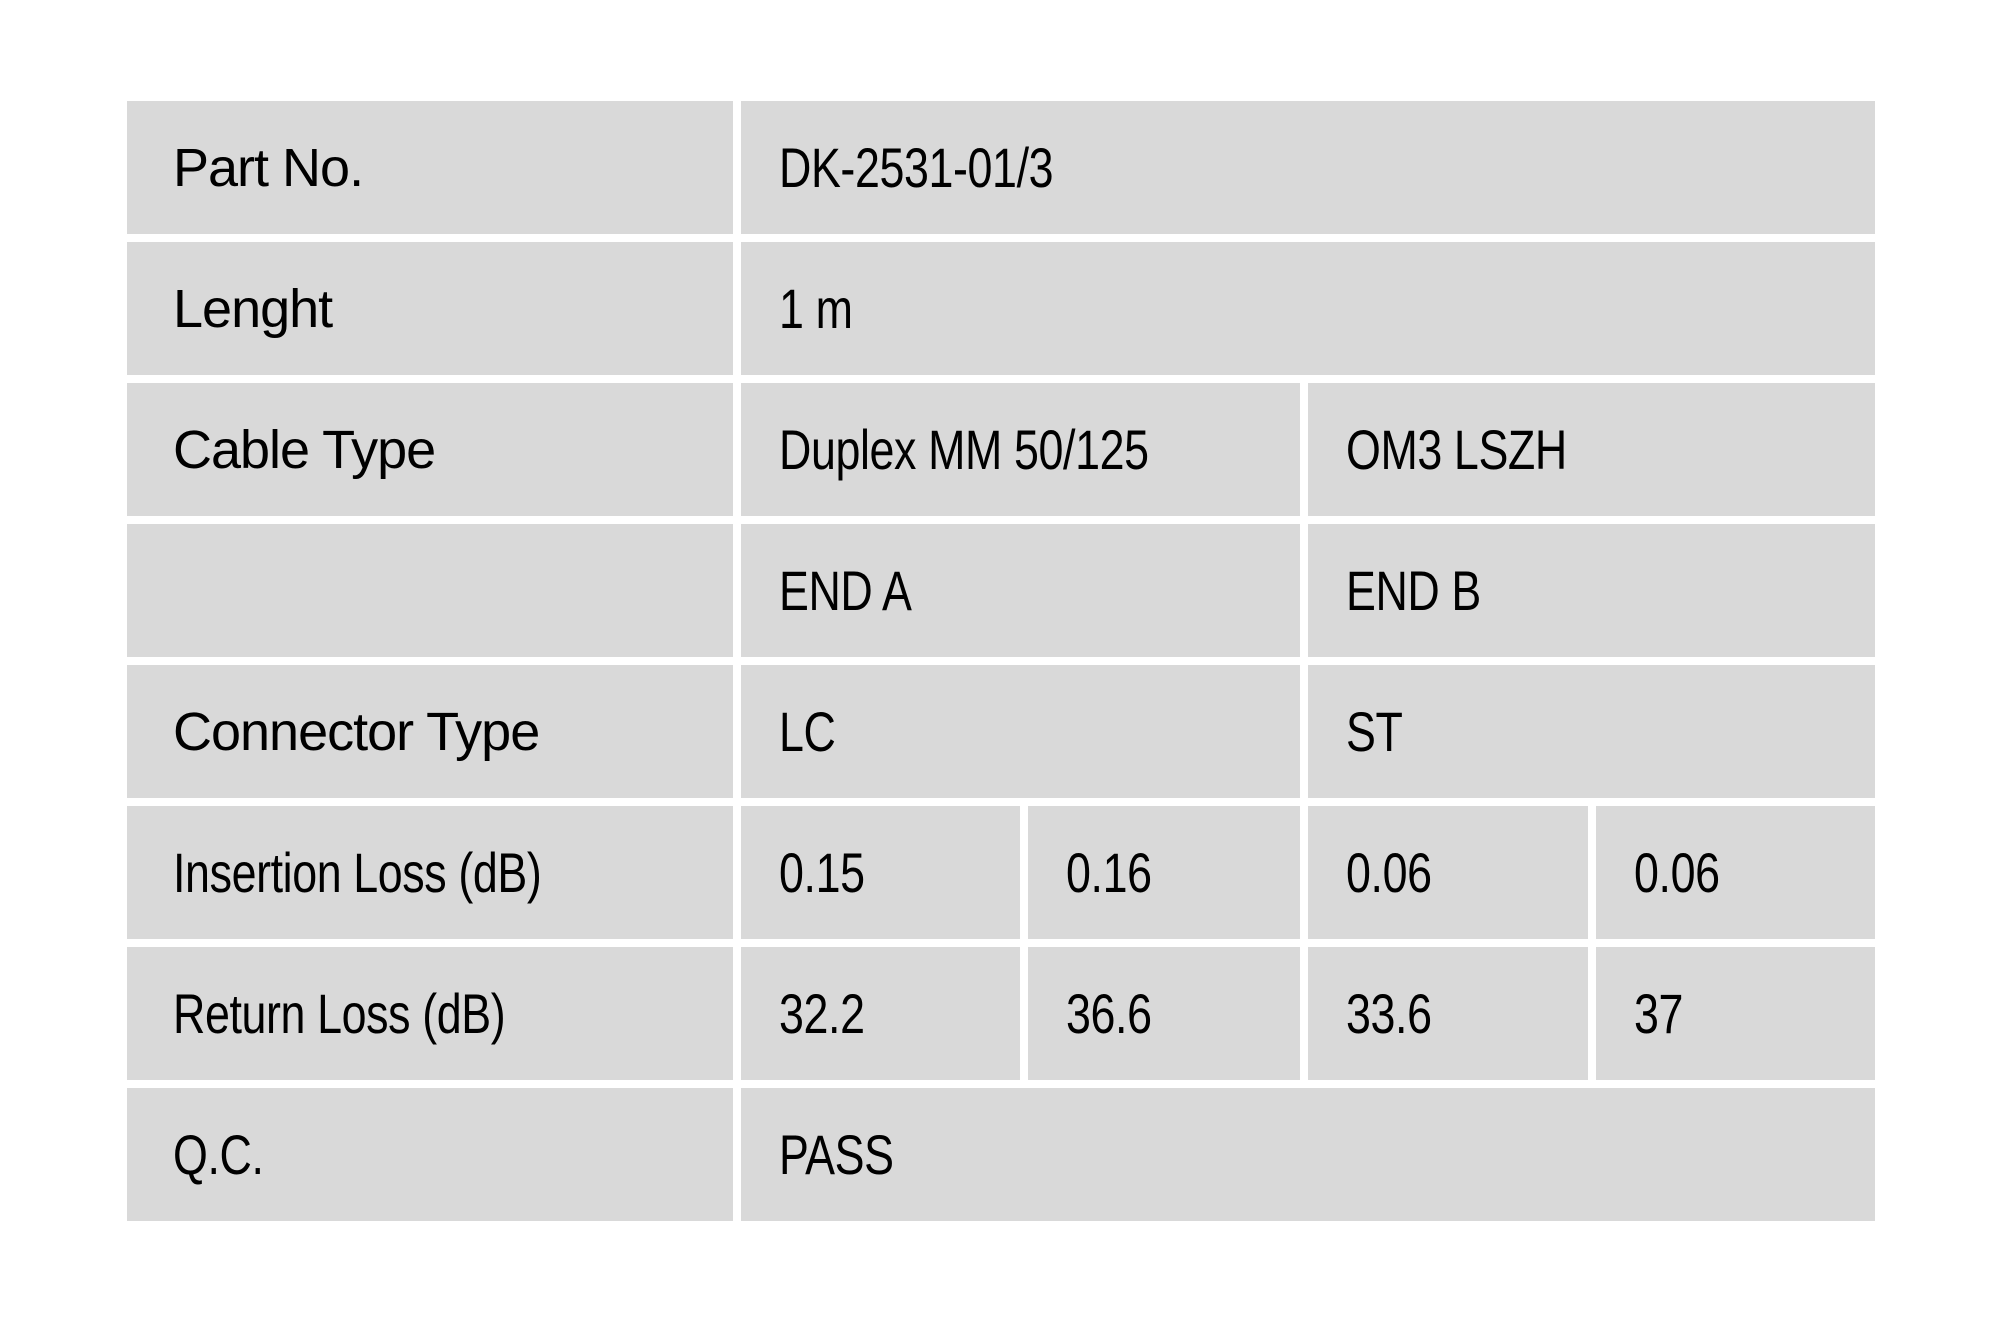 Image resolution: width=2000 pixels, height=1333 pixels. Describe the element at coordinates (816, 308) in the screenshot. I see `length-value: 1 m` at that location.